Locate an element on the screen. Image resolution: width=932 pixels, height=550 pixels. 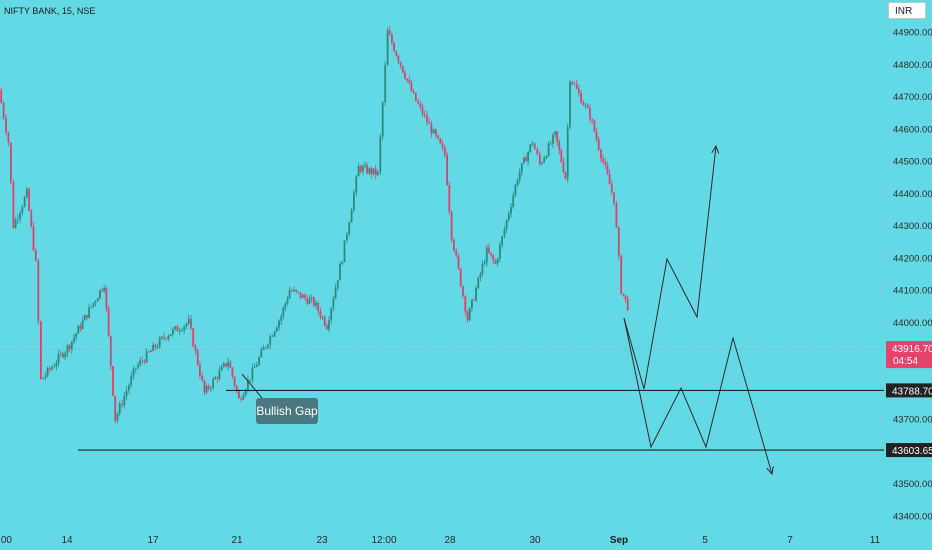
projection-bearish-arrowhead is located at coordinates (770, 471).